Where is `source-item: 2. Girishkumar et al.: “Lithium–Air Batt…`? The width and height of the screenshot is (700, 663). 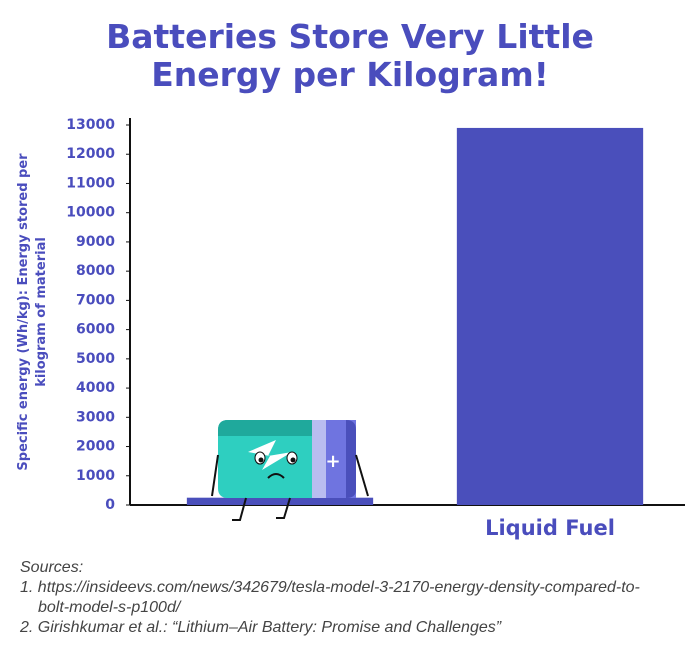
source-item: 2. Girishkumar et al.: “Lithium–Air Batt… is located at coordinates (261, 627).